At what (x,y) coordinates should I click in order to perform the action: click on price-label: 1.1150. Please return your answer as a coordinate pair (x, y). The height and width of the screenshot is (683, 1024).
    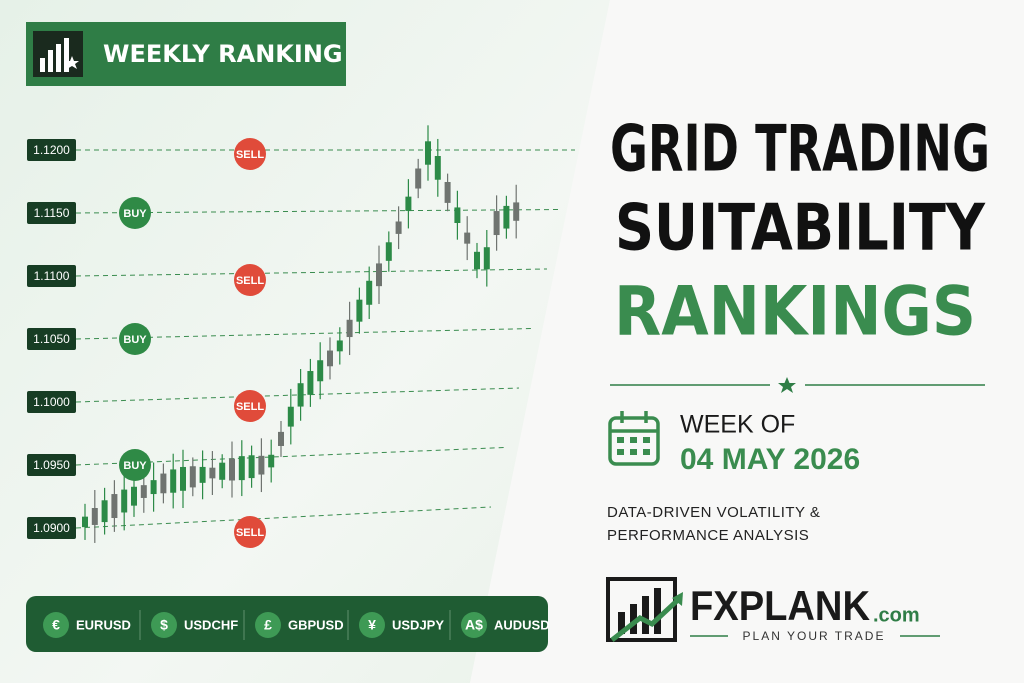
    Looking at the image, I should click on (52, 213).